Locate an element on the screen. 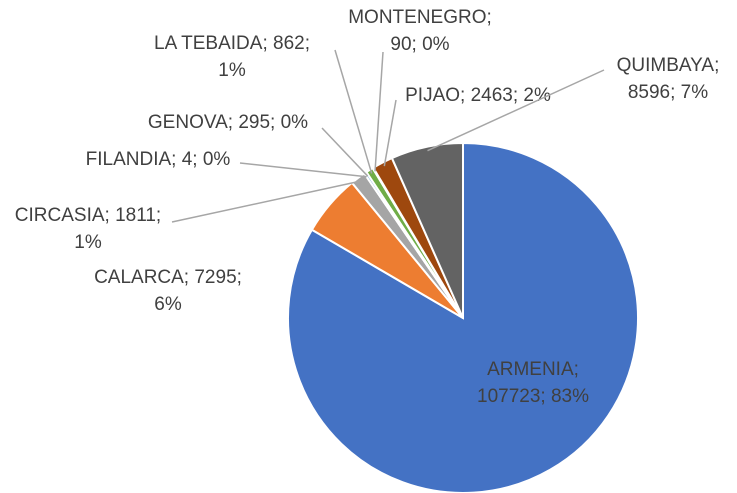 This screenshot has width=737, height=493. data-label: 8596; 7% is located at coordinates (668, 92).